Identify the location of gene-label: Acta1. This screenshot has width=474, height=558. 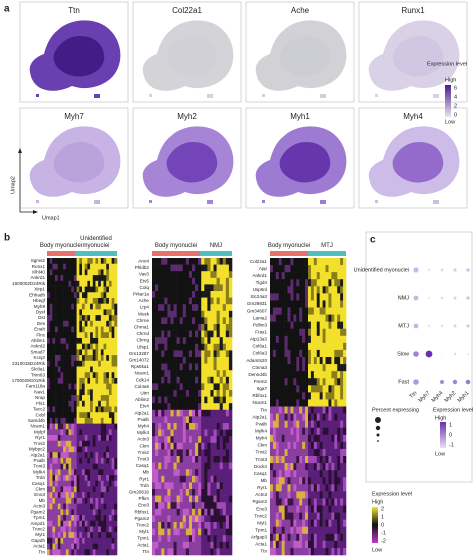
(39, 546).